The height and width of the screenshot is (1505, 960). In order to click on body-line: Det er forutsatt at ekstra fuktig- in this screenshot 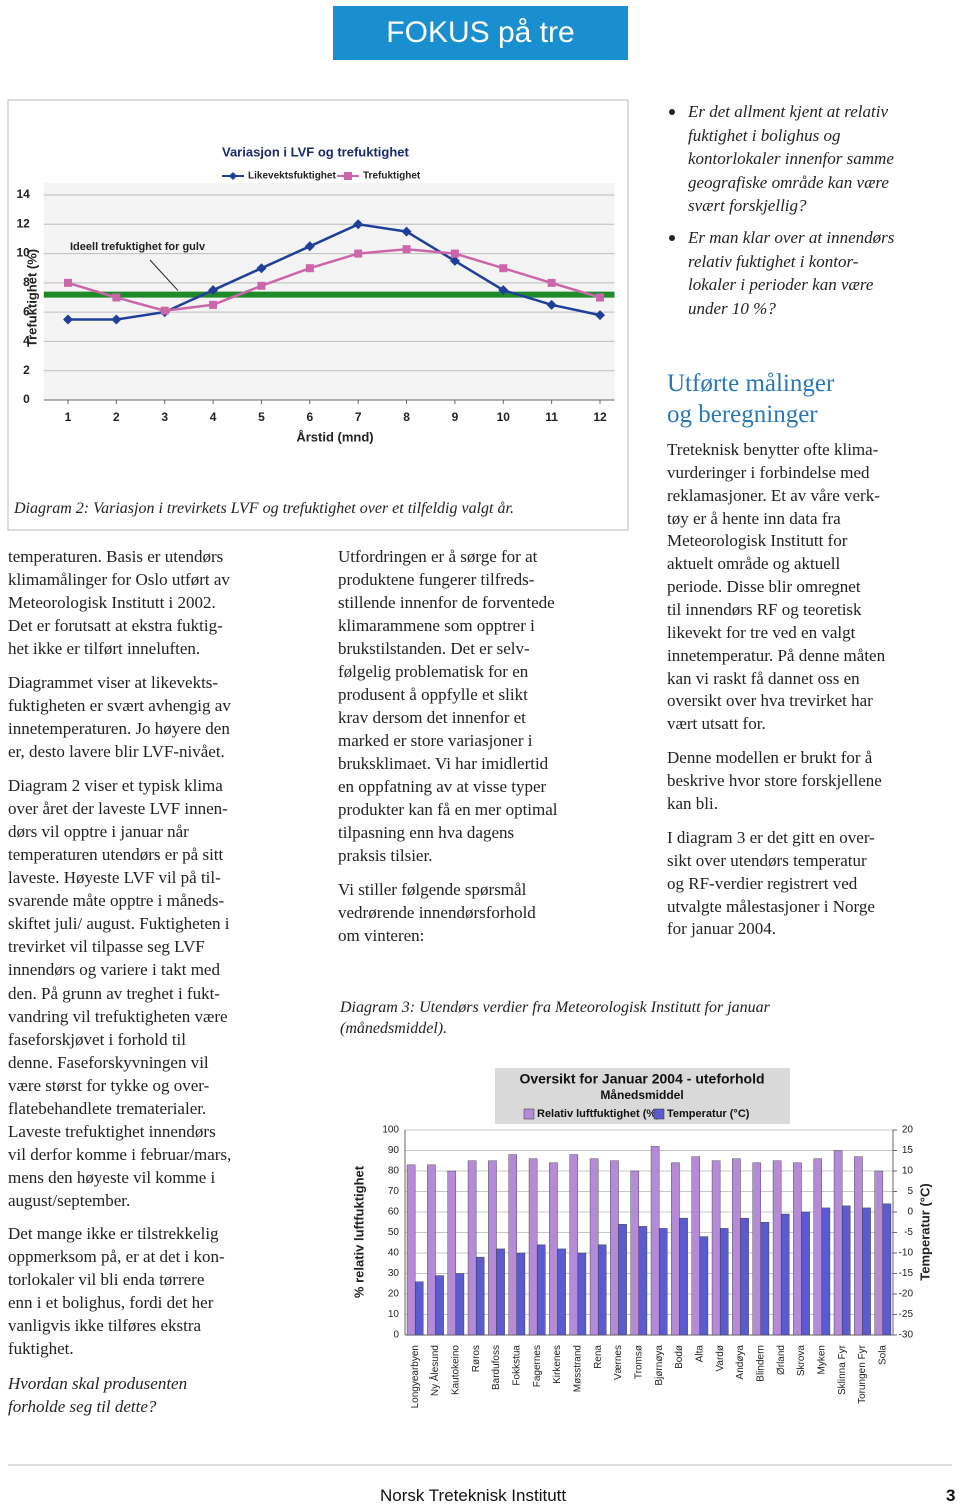, I will do `click(115, 625)`.